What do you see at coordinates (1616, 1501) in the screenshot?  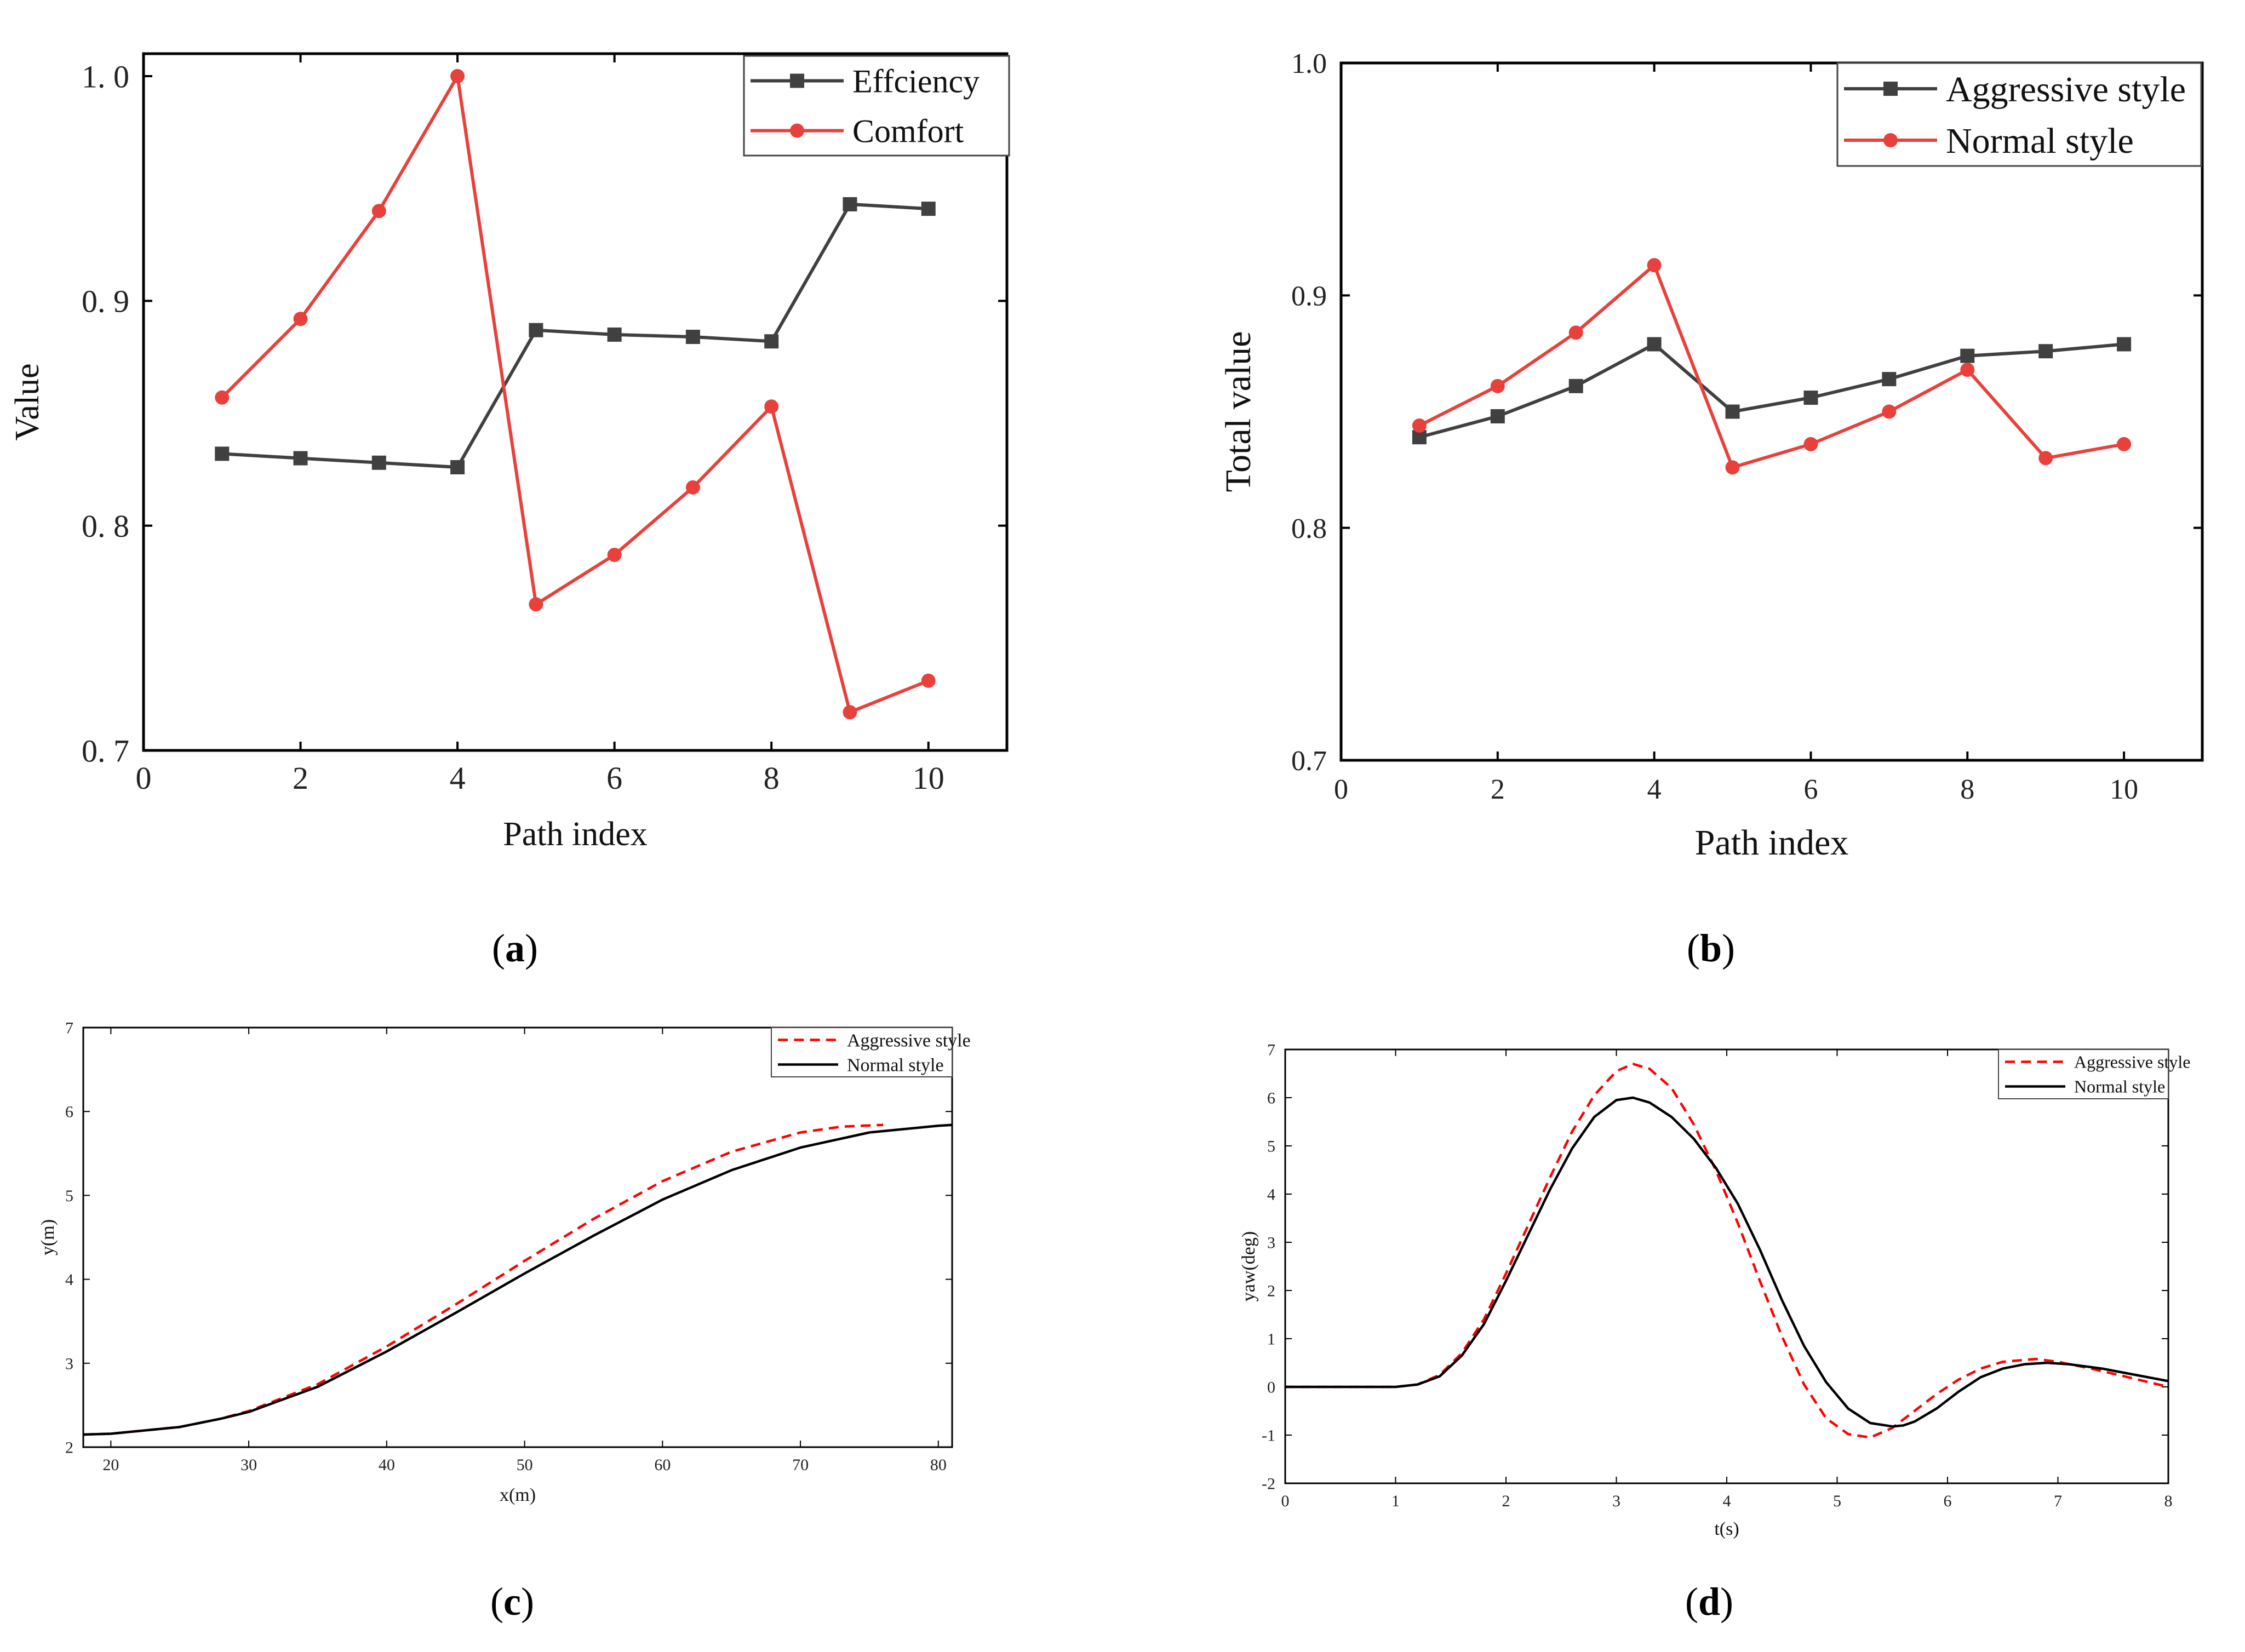 I see `x-tick-label: 3` at bounding box center [1616, 1501].